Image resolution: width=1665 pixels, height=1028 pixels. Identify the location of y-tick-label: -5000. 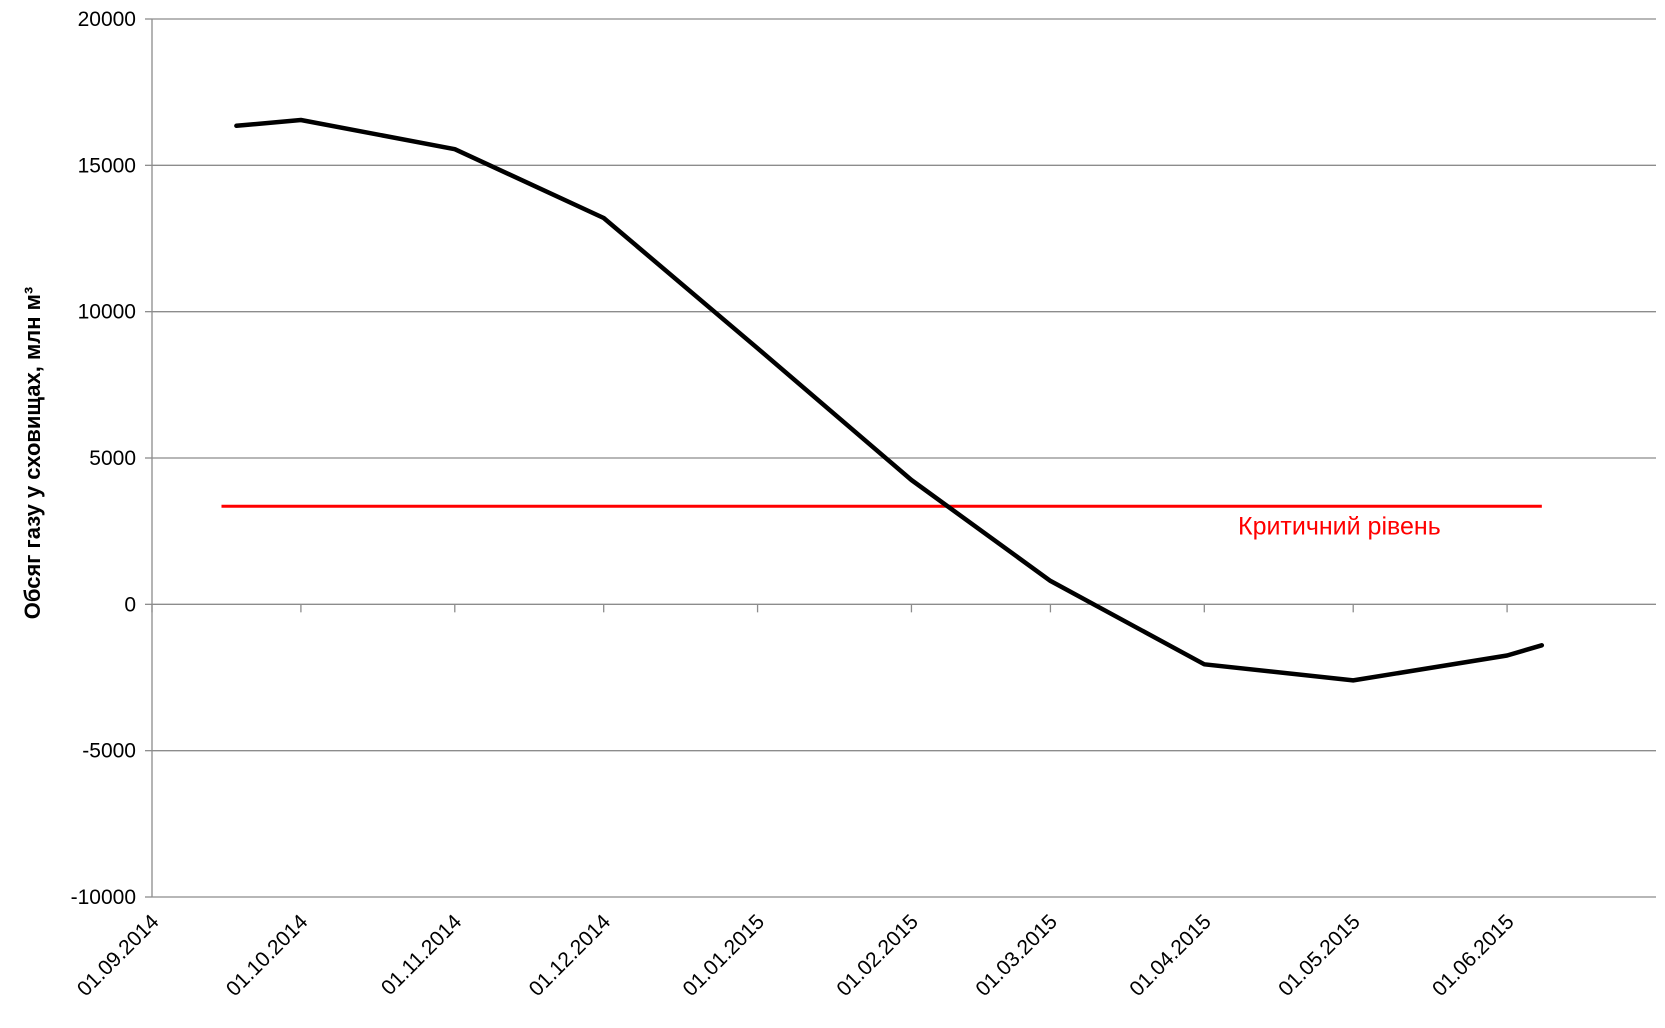
(109, 751).